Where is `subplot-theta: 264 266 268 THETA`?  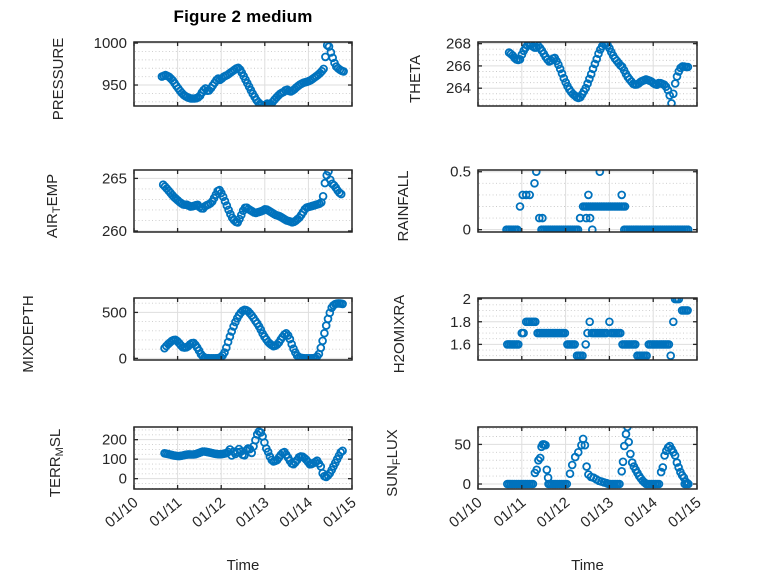 subplot-theta: 264 266 268 THETA is located at coordinates (552, 71).